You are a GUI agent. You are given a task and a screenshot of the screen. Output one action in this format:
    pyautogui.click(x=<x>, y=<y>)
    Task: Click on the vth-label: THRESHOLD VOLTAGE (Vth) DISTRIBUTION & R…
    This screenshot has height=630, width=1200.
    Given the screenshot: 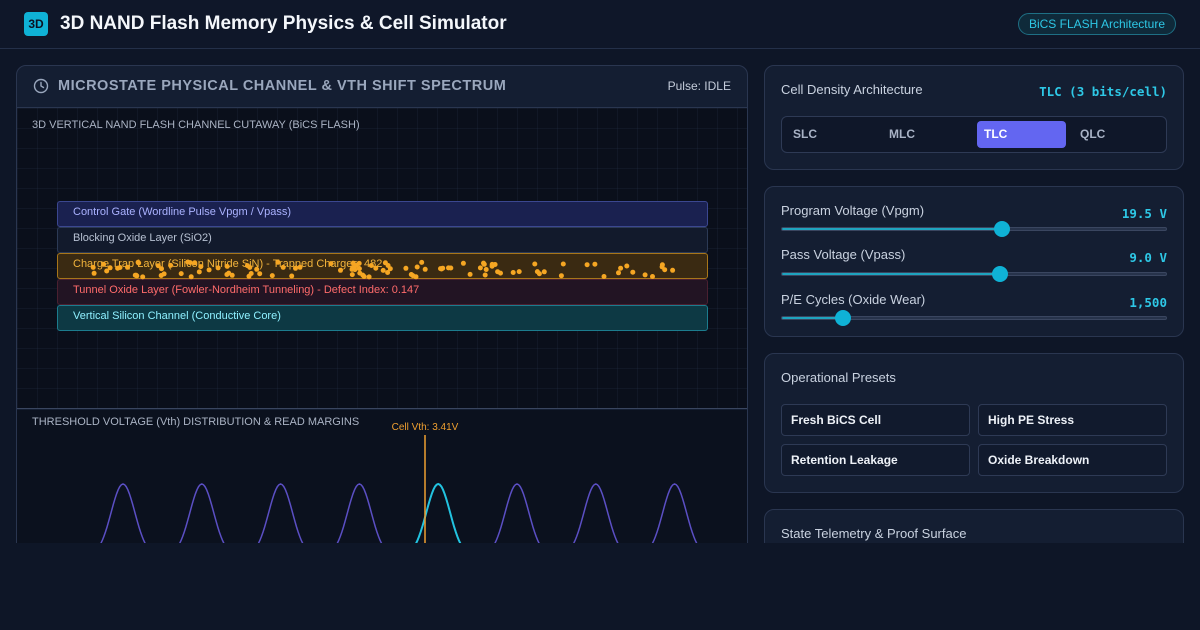 What is the action you would take?
    pyautogui.click(x=196, y=422)
    